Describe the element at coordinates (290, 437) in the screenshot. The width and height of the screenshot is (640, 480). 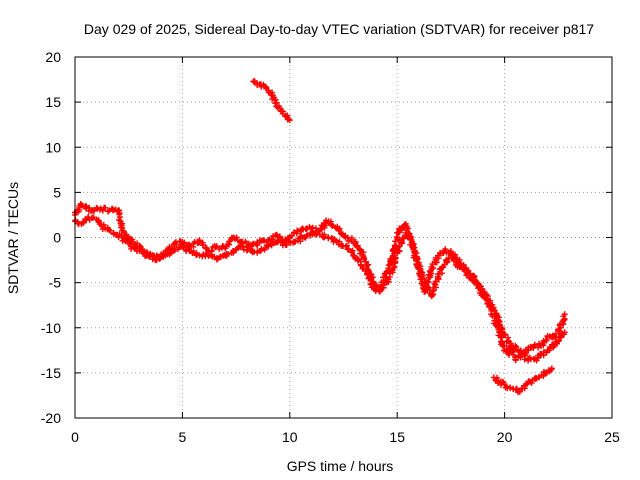
I see `x-tick-label: 10` at that location.